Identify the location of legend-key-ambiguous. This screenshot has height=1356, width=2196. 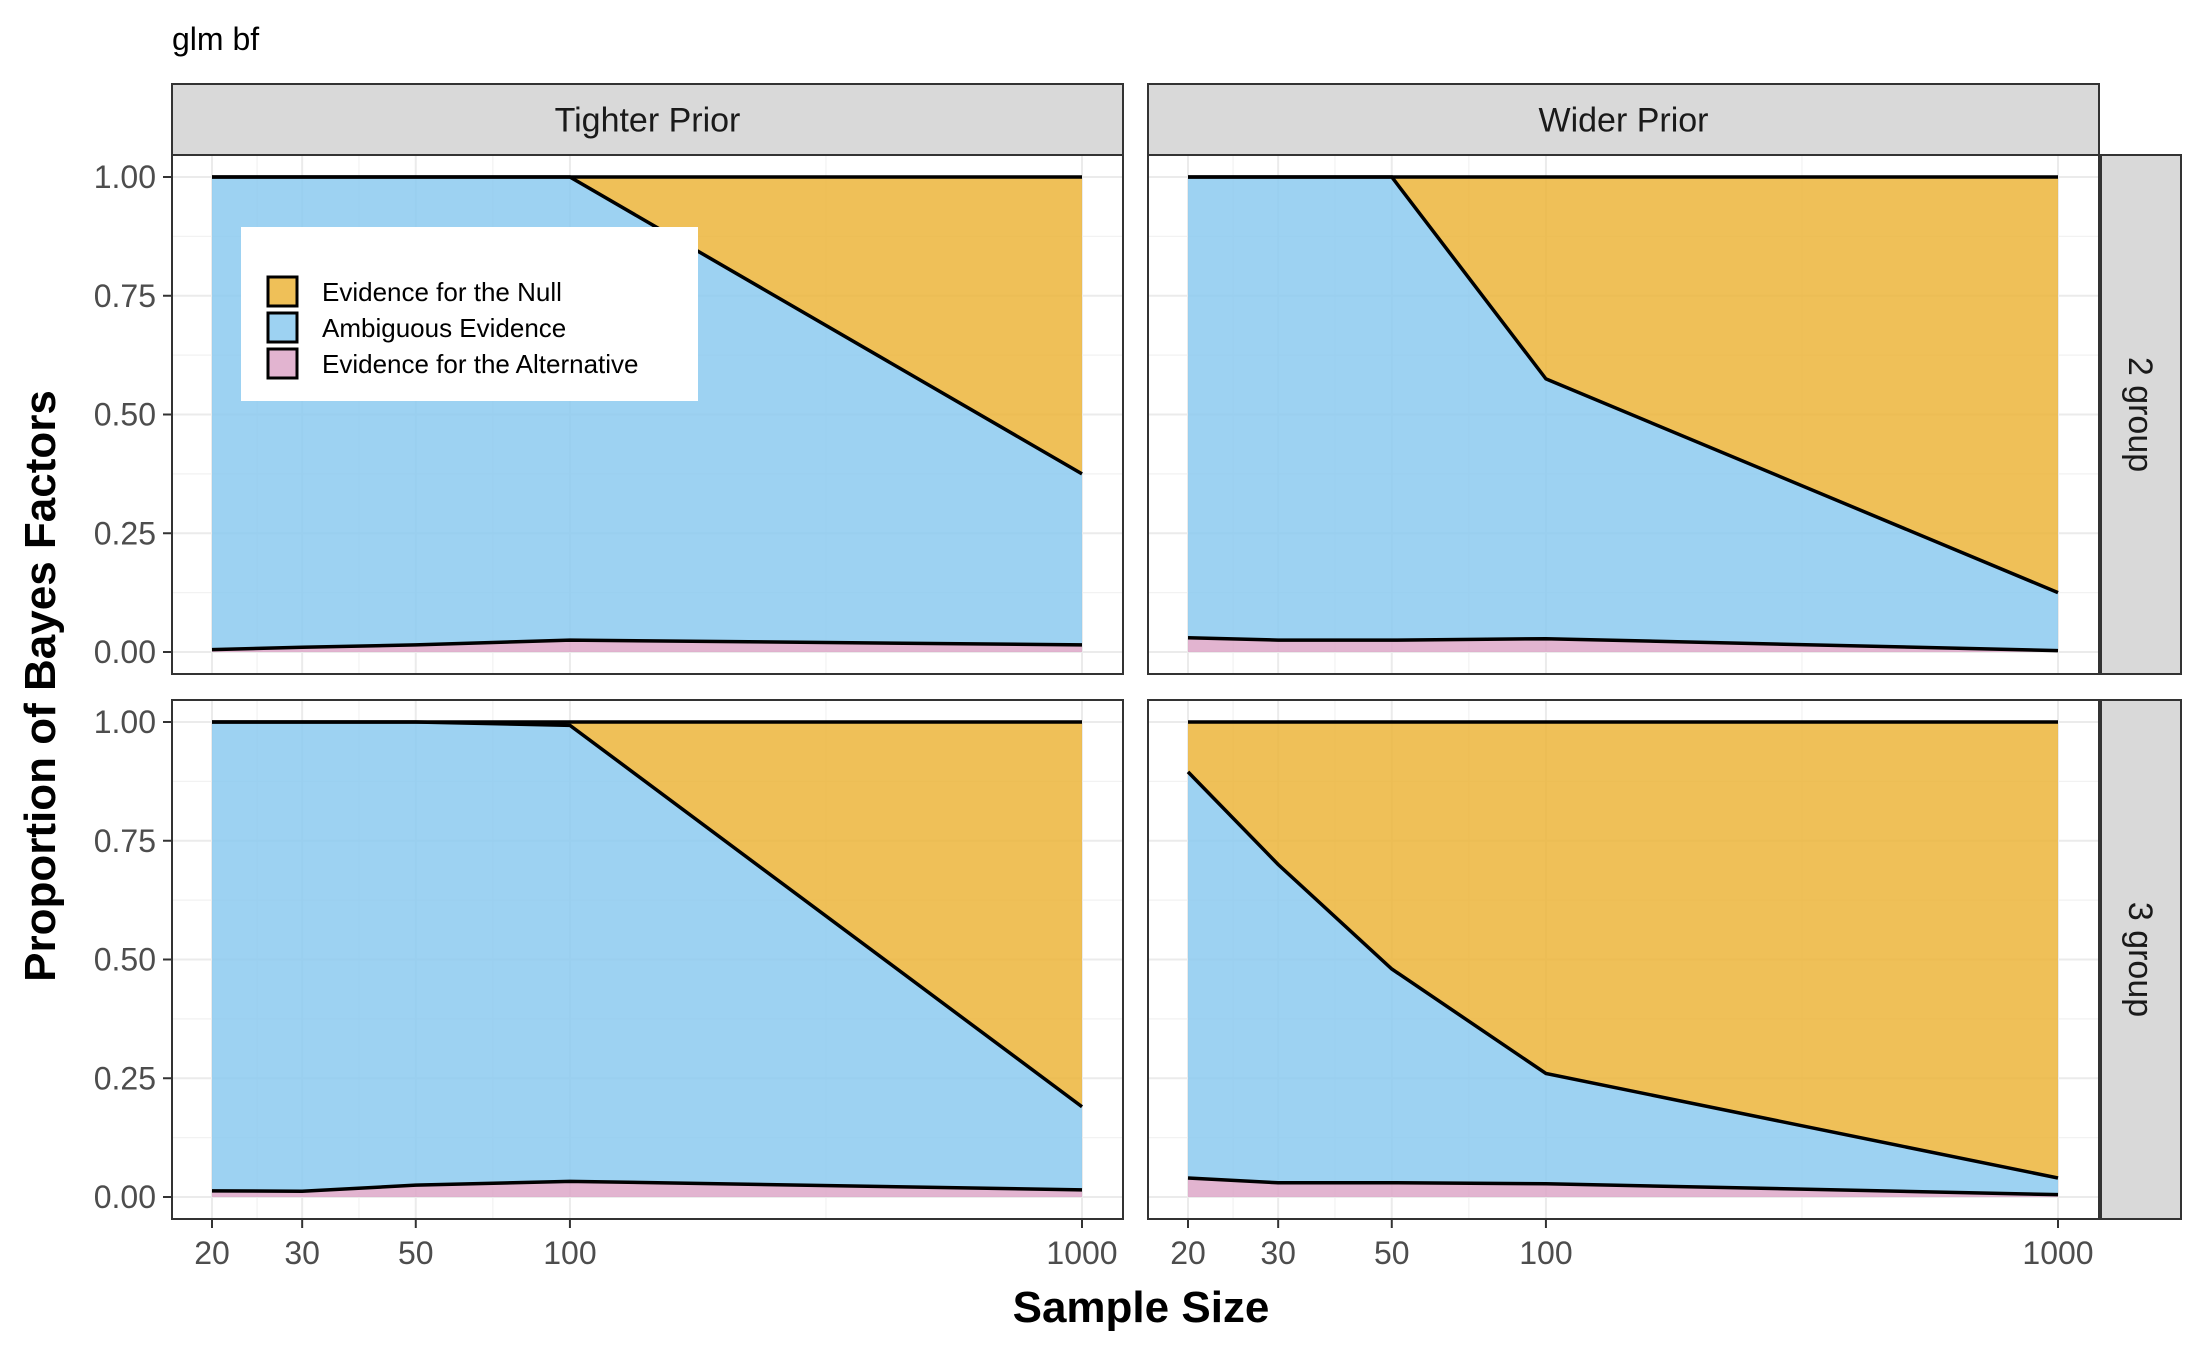
(282, 327).